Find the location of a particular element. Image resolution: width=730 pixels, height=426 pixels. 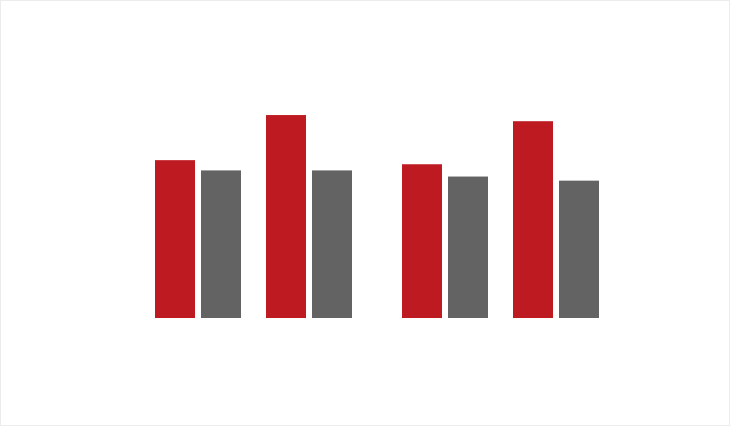

bar-series1-group3 is located at coordinates (422, 241).